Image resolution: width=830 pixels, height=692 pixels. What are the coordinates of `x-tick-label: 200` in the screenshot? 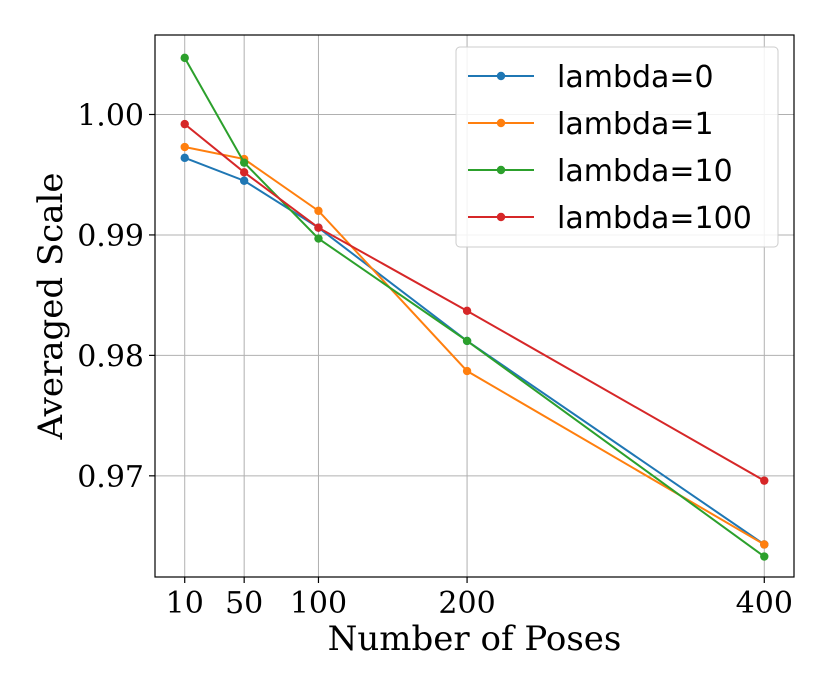 It's located at (466, 603).